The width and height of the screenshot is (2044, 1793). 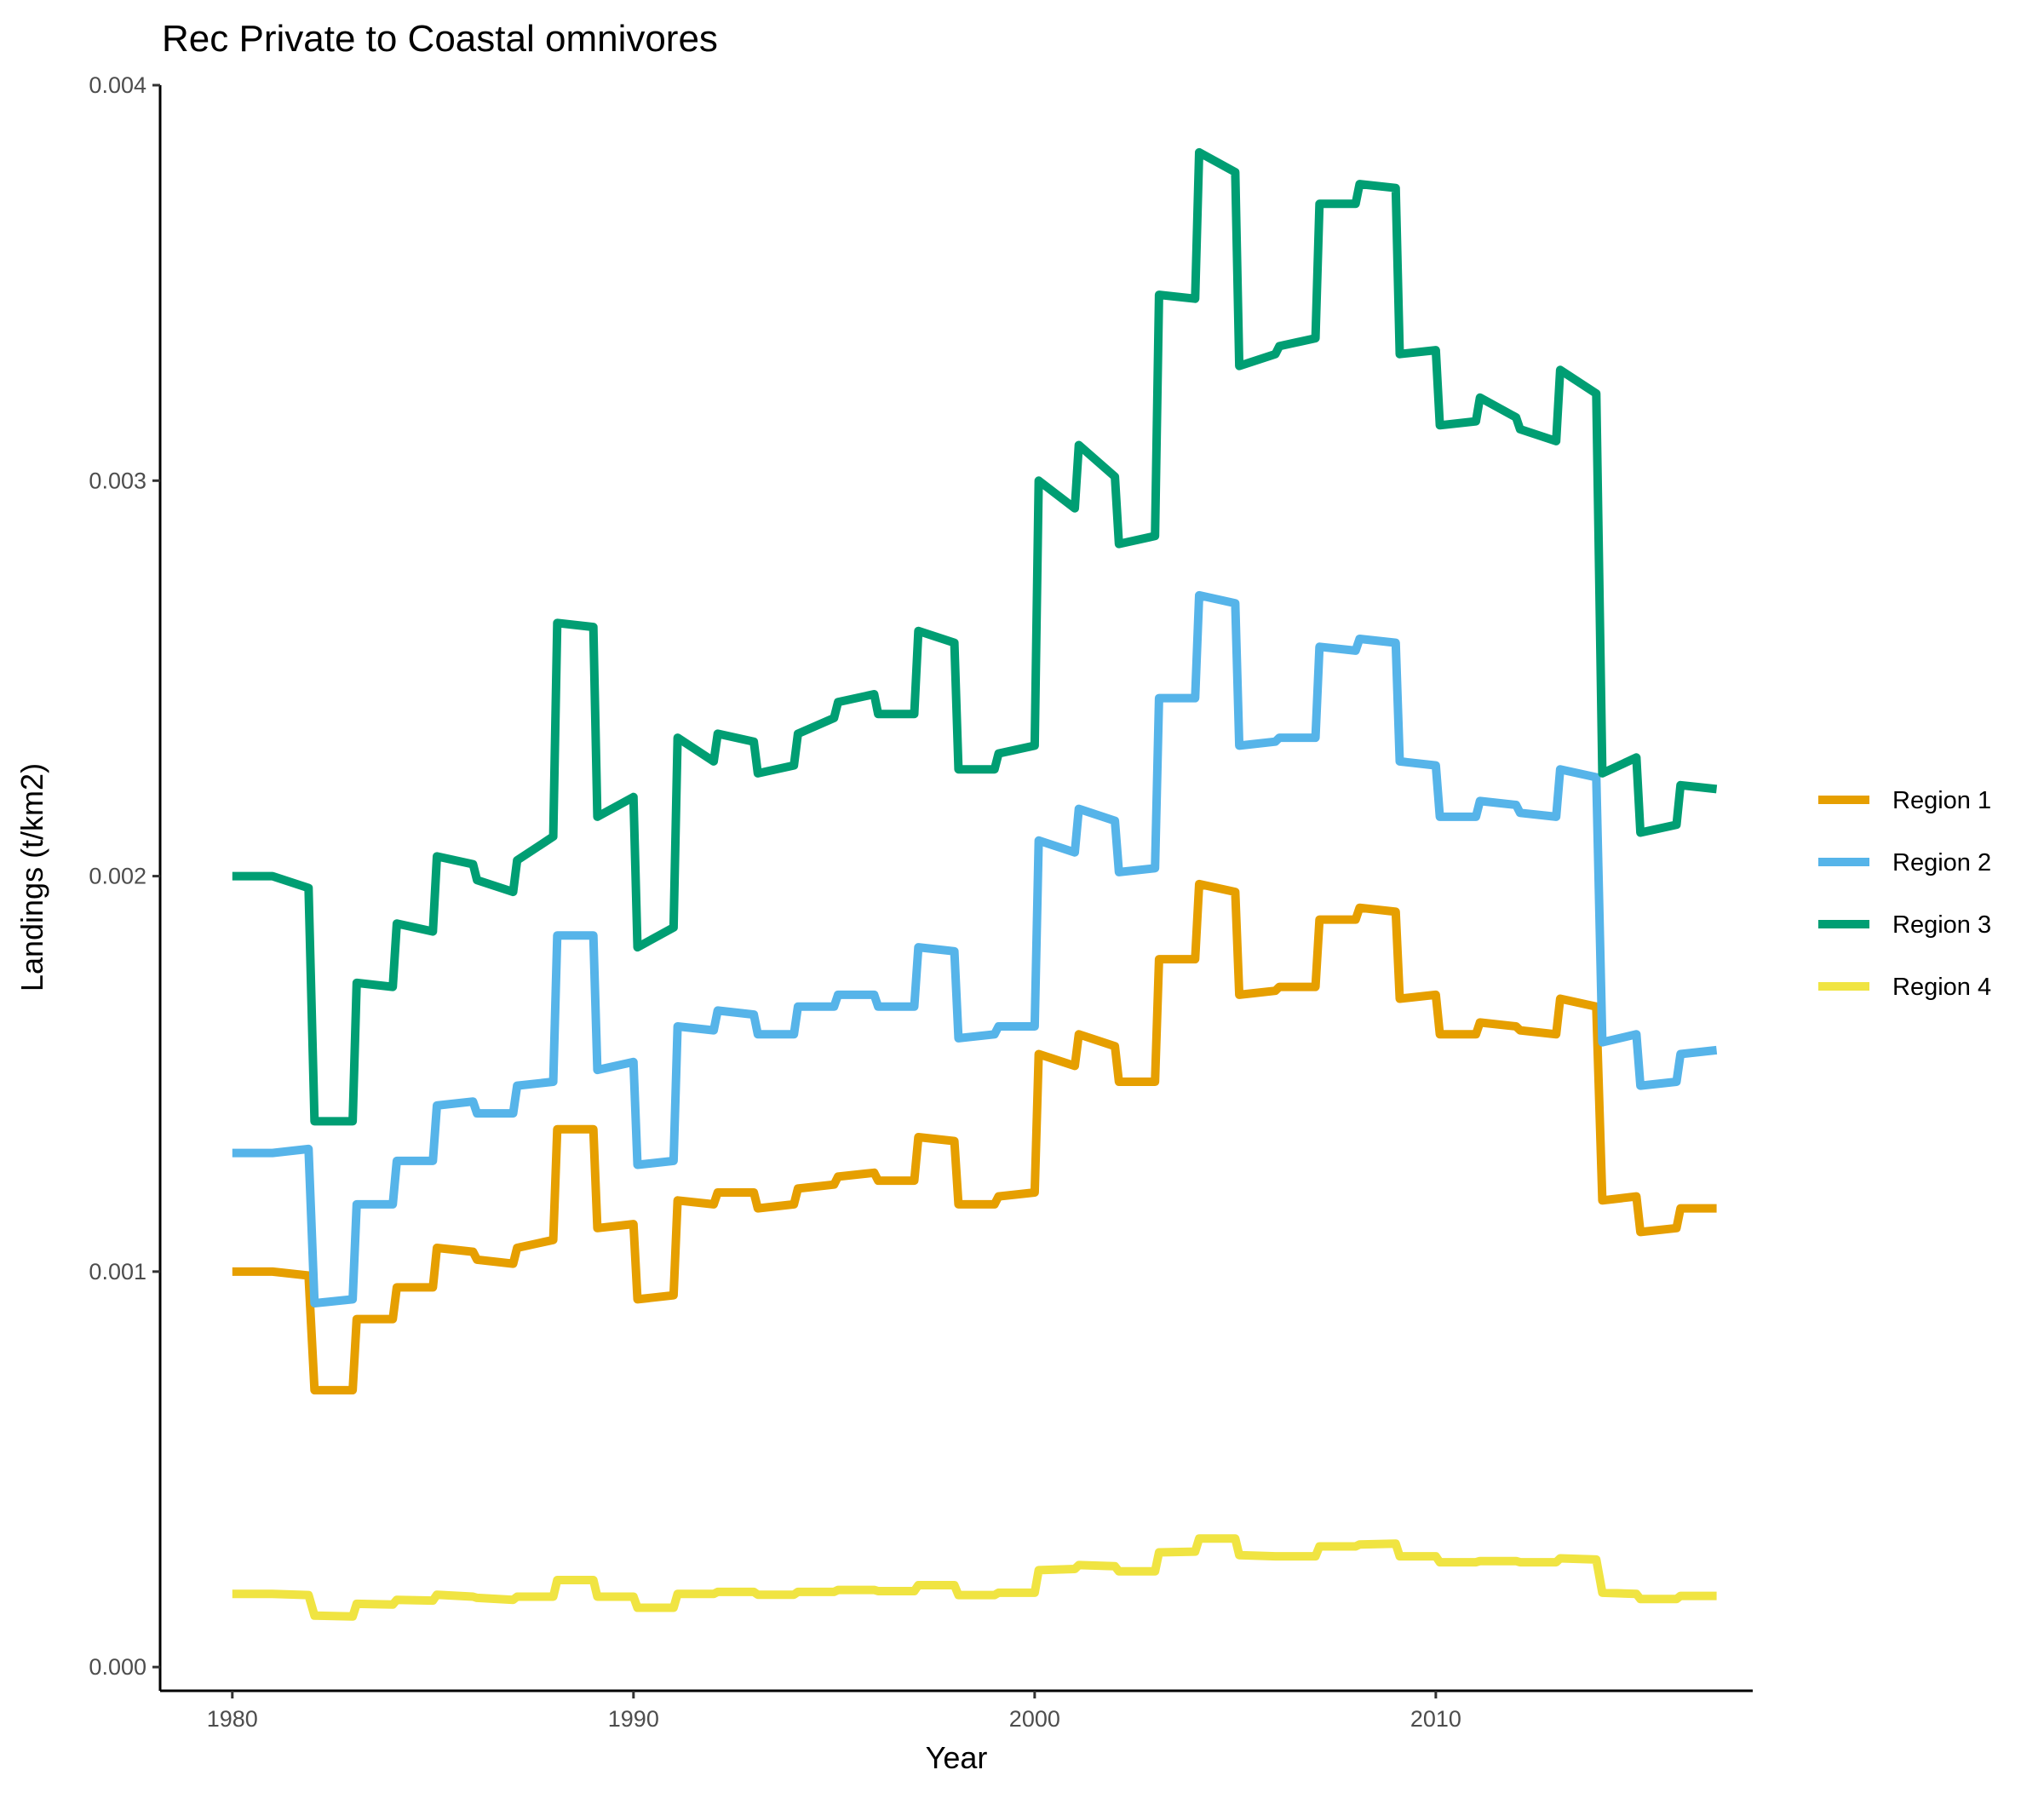 What do you see at coordinates (1941, 863) in the screenshot?
I see `legend-label-region-2: Region 2` at bounding box center [1941, 863].